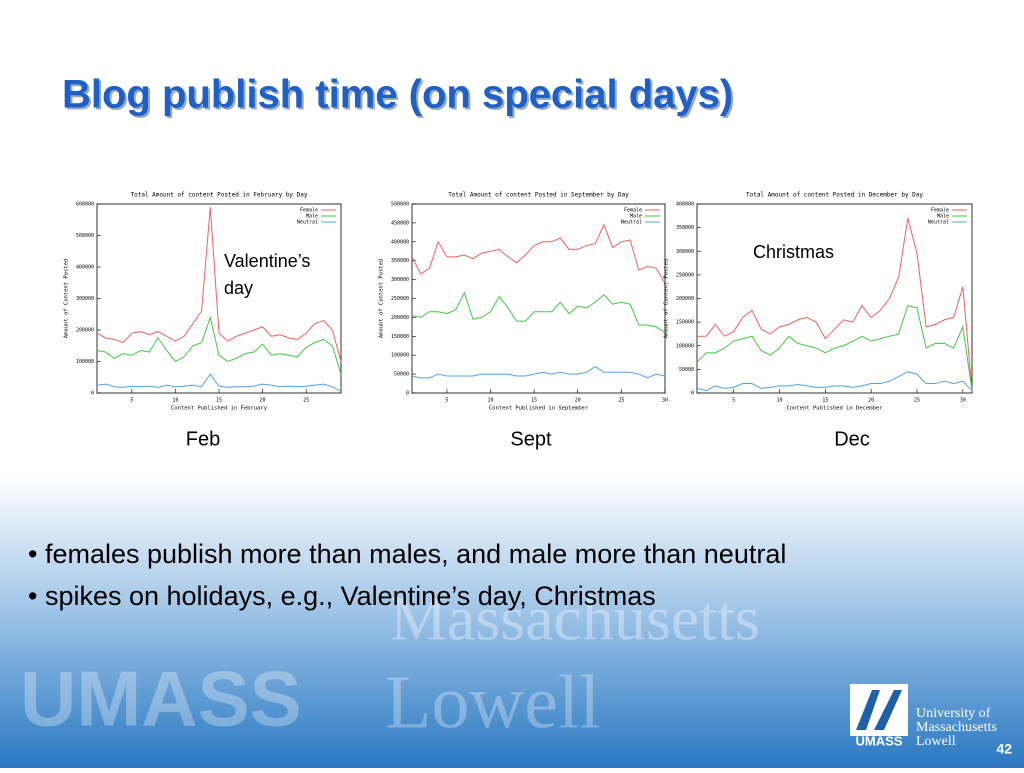 The height and width of the screenshot is (773, 1024). Describe the element at coordinates (85, 205) in the screenshot. I see `y-tick-label: 600000` at that location.